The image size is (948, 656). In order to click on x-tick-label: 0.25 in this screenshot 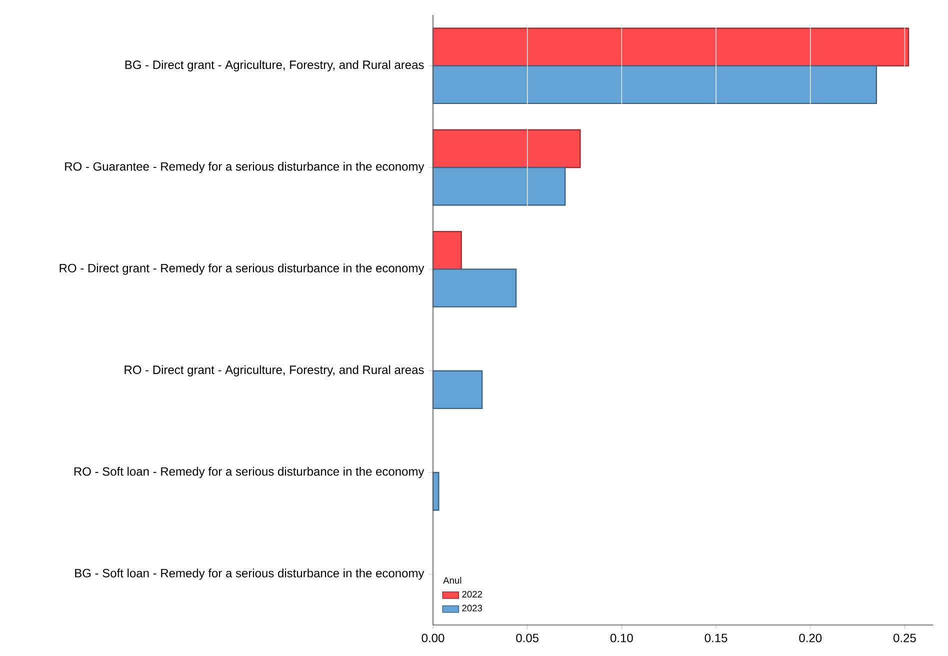, I will do `click(904, 638)`.